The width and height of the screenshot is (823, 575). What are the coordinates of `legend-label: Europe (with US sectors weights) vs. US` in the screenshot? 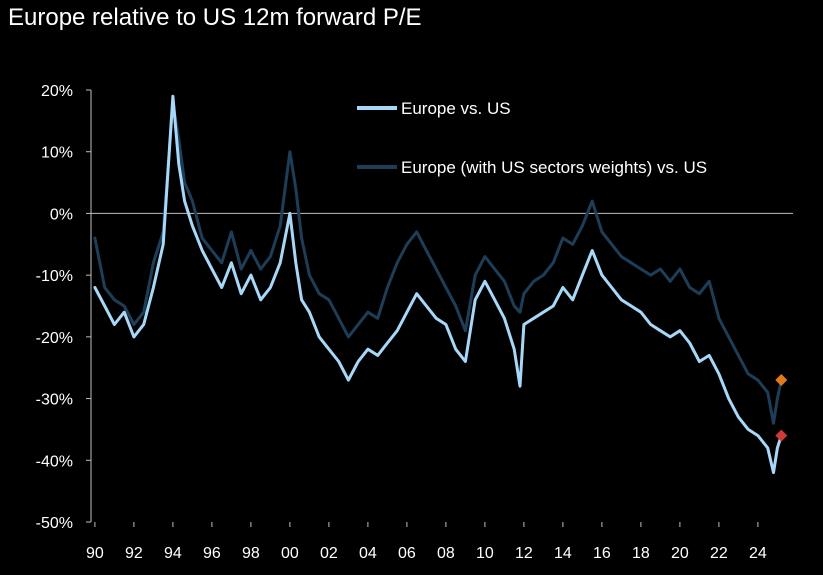 It's located at (554, 167).